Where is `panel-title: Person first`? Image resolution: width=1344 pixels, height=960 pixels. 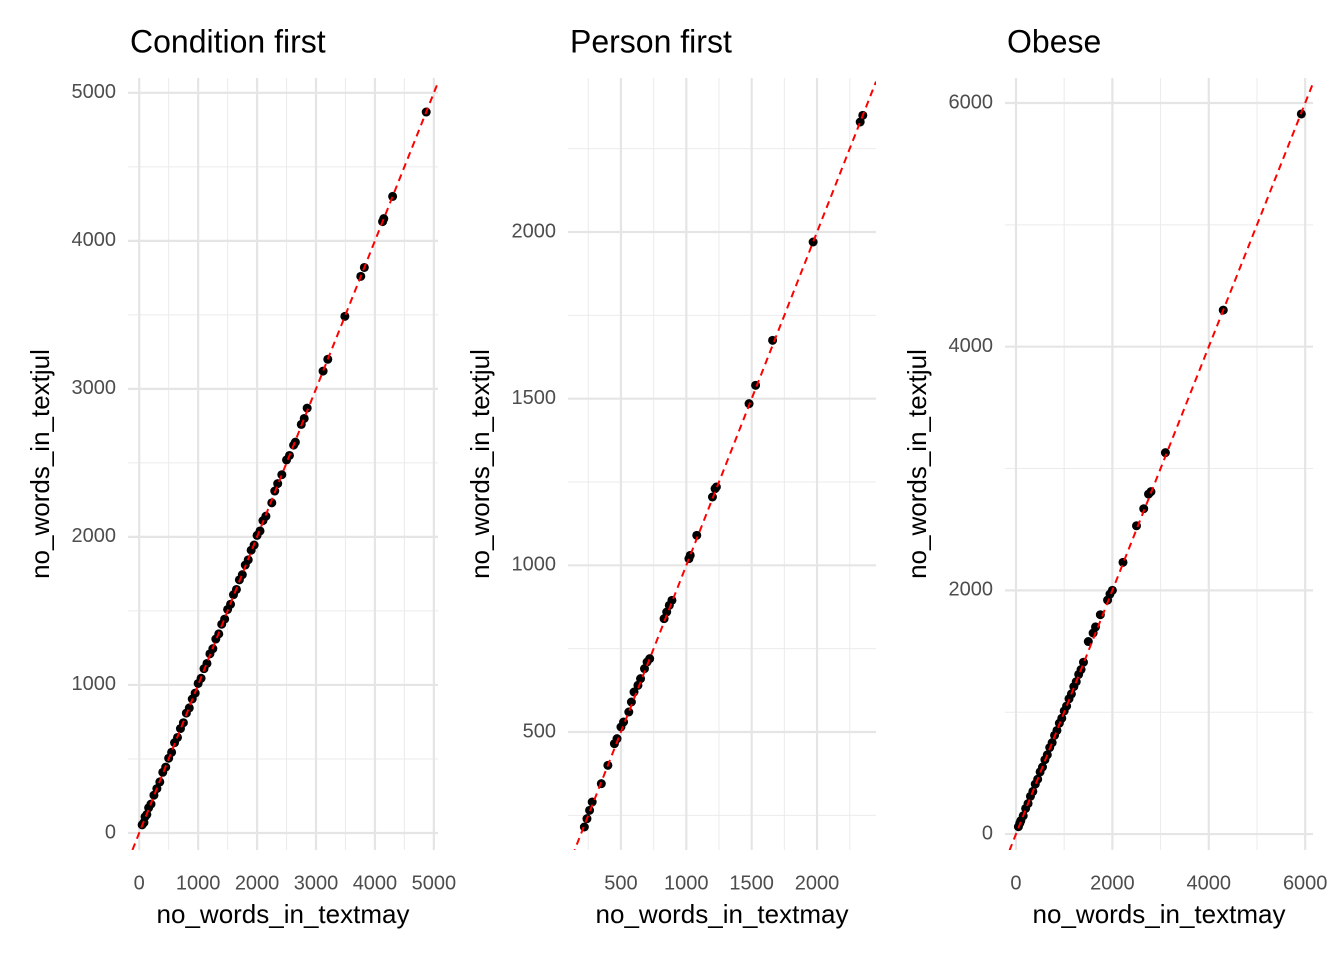 panel-title: Person first is located at coordinates (651, 41).